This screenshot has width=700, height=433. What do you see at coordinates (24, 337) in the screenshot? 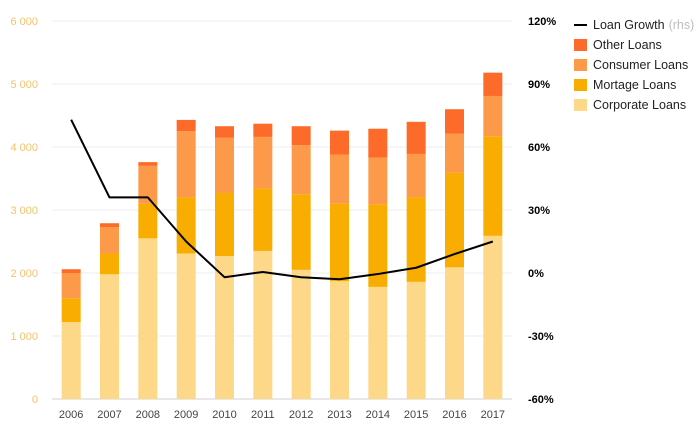
I see `y-left-tick-label: 1 000` at bounding box center [24, 337].